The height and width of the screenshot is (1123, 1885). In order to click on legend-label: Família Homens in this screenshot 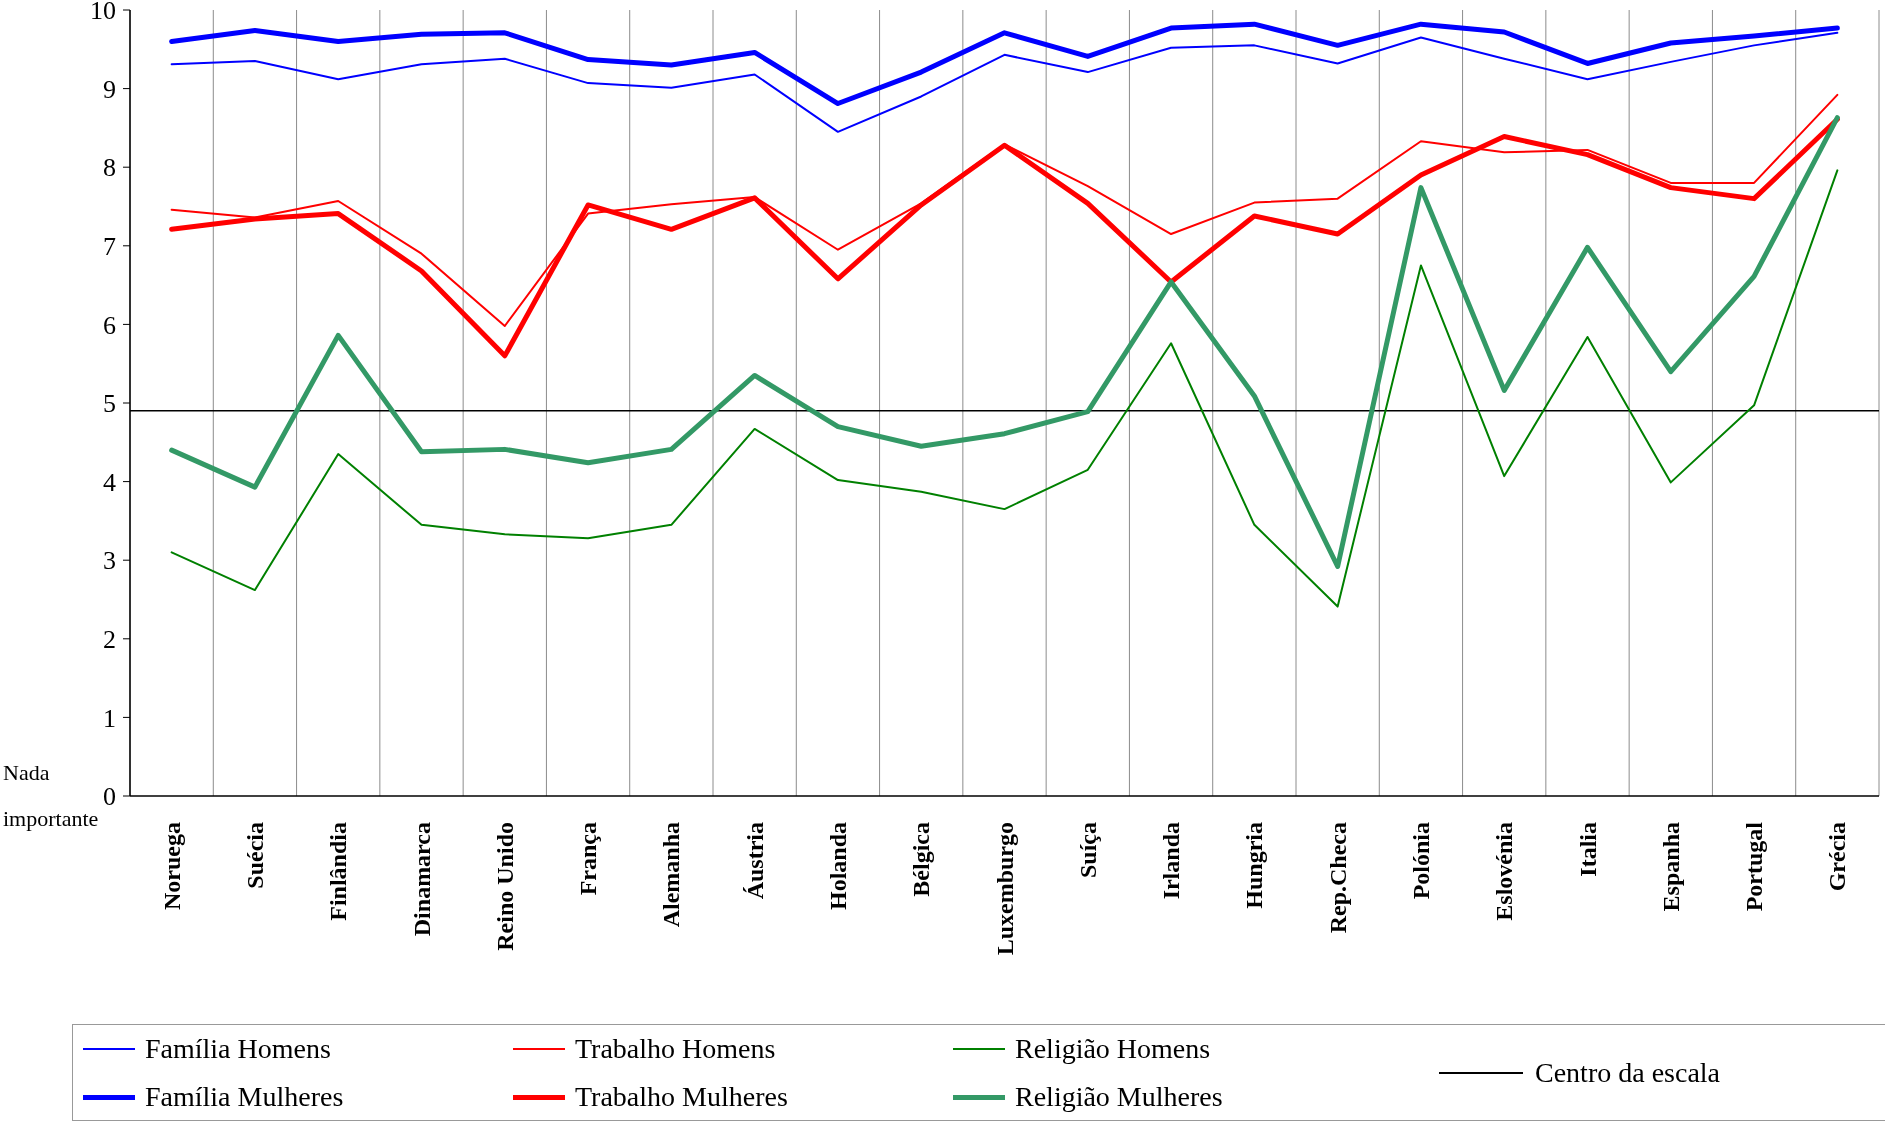, I will do `click(238, 1049)`.